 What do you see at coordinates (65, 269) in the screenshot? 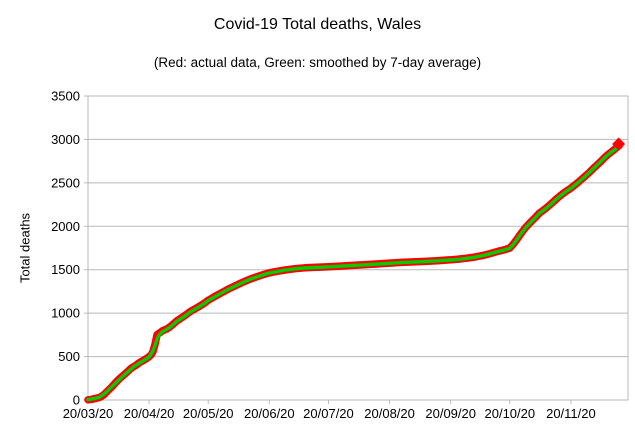
I see `y-tick-label: 1500` at bounding box center [65, 269].